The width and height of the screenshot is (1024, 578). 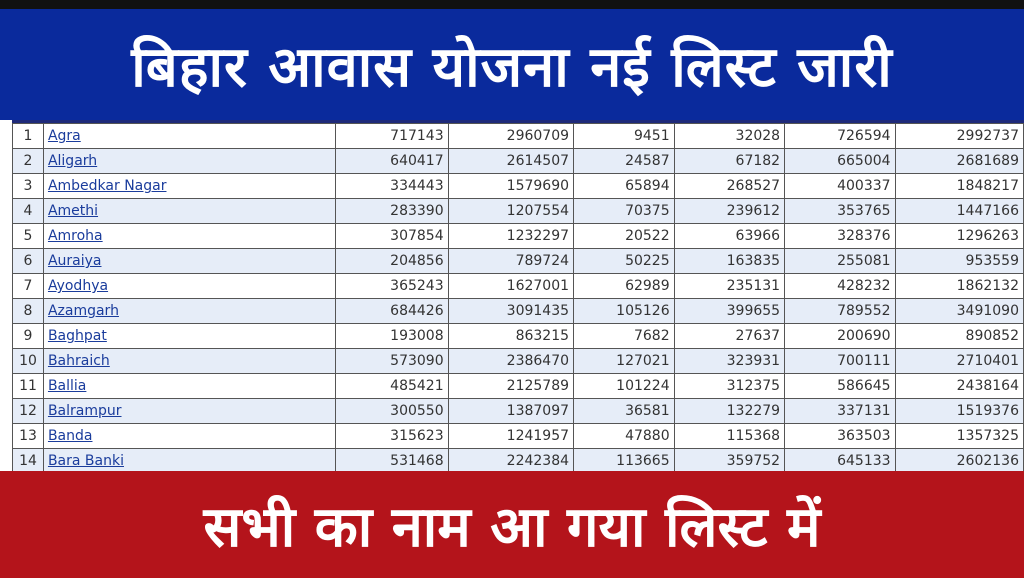 What do you see at coordinates (511, 436) in the screenshot?
I see `value-cell: 1241957` at bounding box center [511, 436].